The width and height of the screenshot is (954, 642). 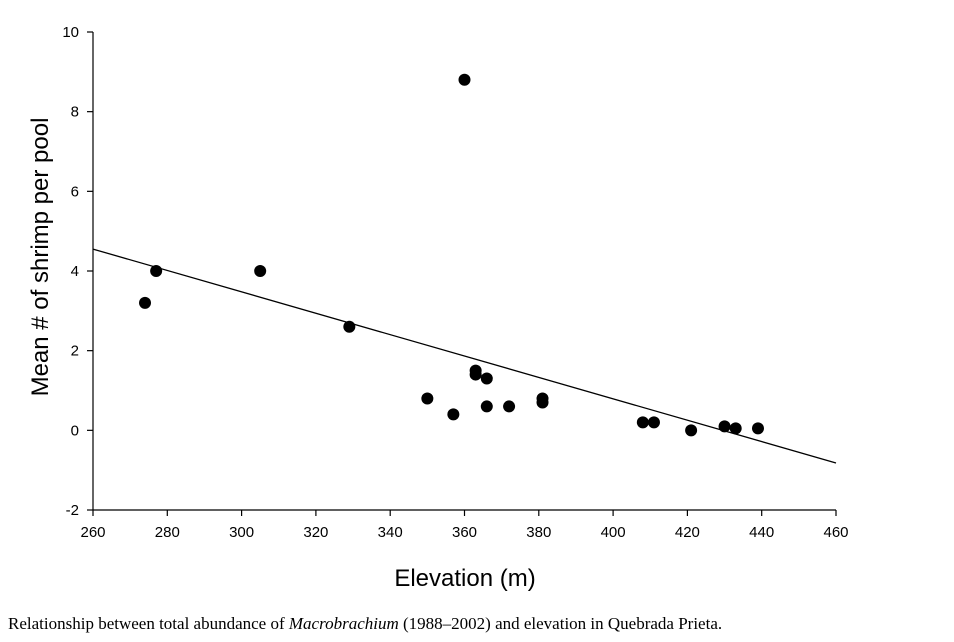 What do you see at coordinates (167, 532) in the screenshot?
I see `x-tick-label: 280` at bounding box center [167, 532].